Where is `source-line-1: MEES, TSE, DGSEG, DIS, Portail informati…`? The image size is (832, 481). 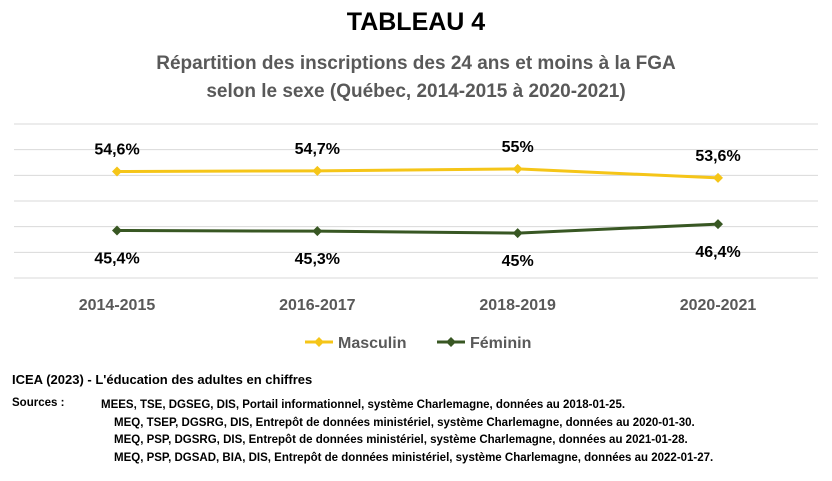
source-line-1: MEES, TSE, DGSEG, DIS, Portail informati… is located at coordinates (363, 405).